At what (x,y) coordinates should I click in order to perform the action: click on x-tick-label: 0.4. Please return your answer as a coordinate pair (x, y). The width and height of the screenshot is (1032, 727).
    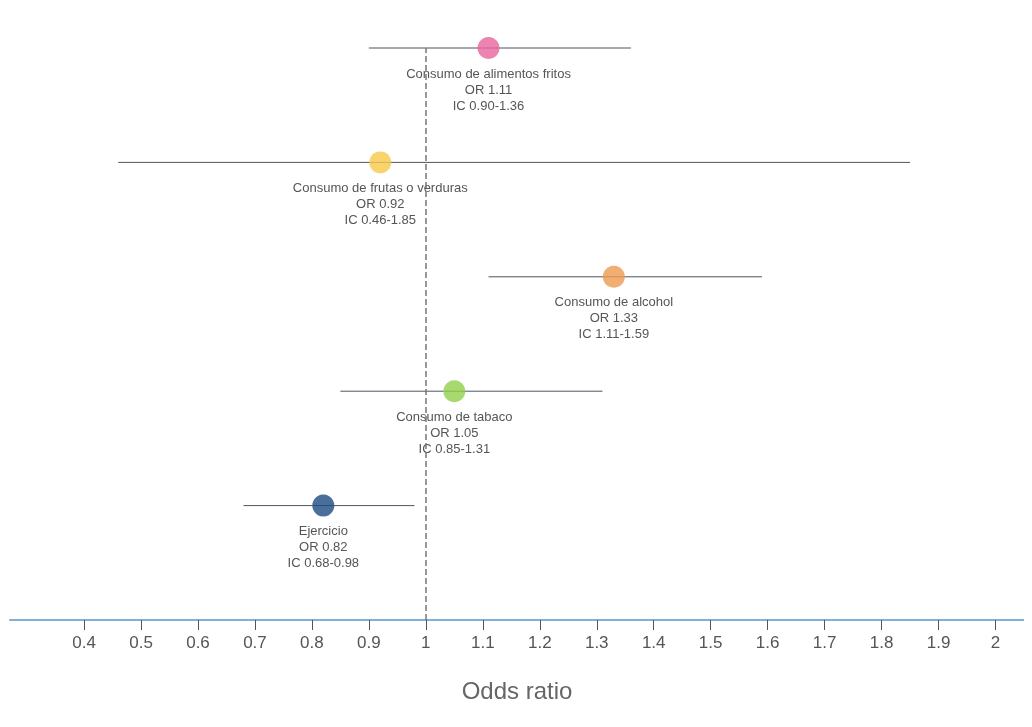
    Looking at the image, I should click on (84, 642).